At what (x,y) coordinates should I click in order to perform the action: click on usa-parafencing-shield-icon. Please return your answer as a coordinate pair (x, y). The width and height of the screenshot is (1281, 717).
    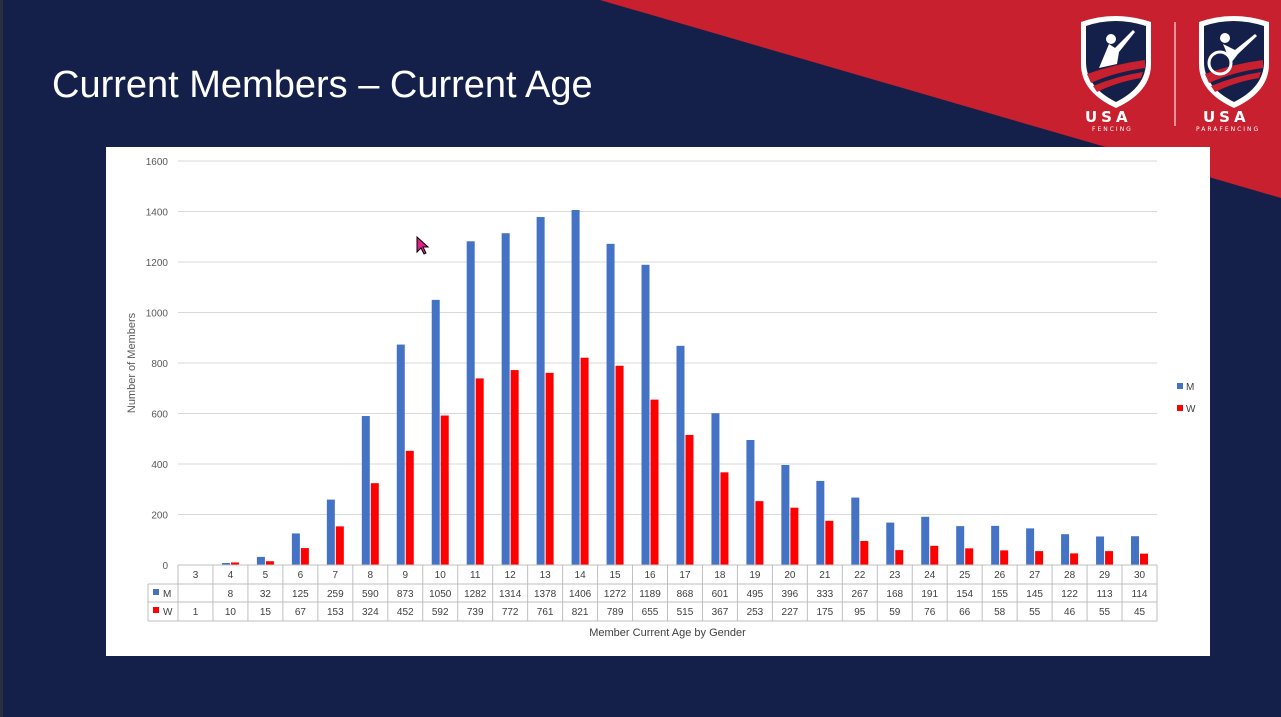
    Looking at the image, I should click on (1234, 62).